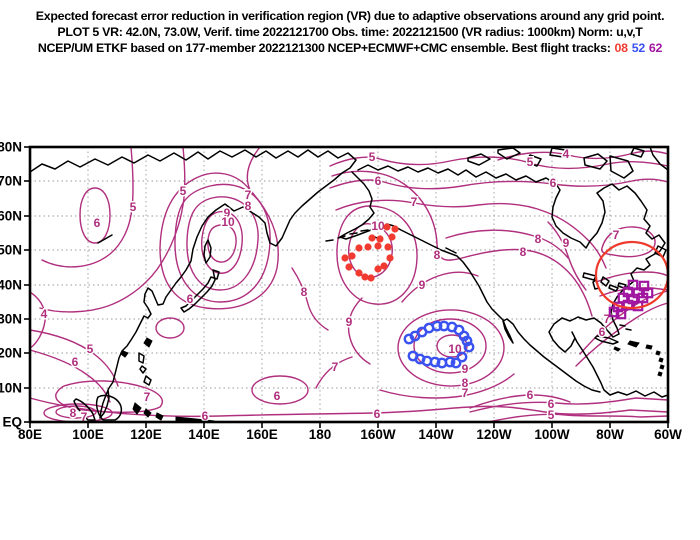  Describe the element at coordinates (436, 434) in the screenshot. I see `x-axis-label: 140W` at that location.